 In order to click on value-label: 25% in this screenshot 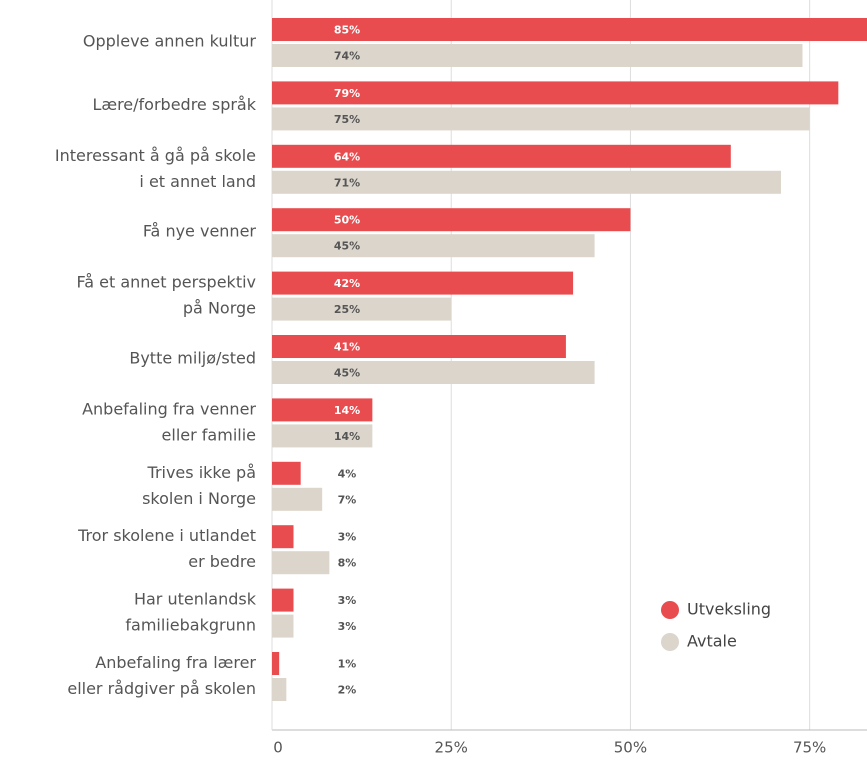, I will do `click(347, 309)`.